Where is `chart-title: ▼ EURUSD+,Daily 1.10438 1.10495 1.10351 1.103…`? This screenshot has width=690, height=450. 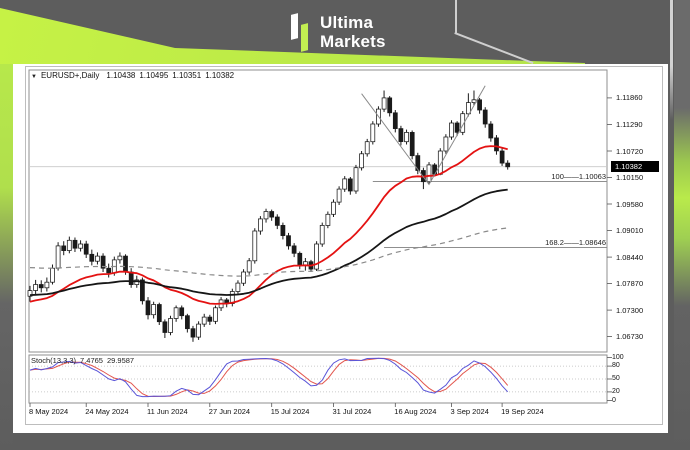 chart-title: ▼ EURUSD+,Daily 1.10438 1.10495 1.10351 1.103… is located at coordinates (134, 75).